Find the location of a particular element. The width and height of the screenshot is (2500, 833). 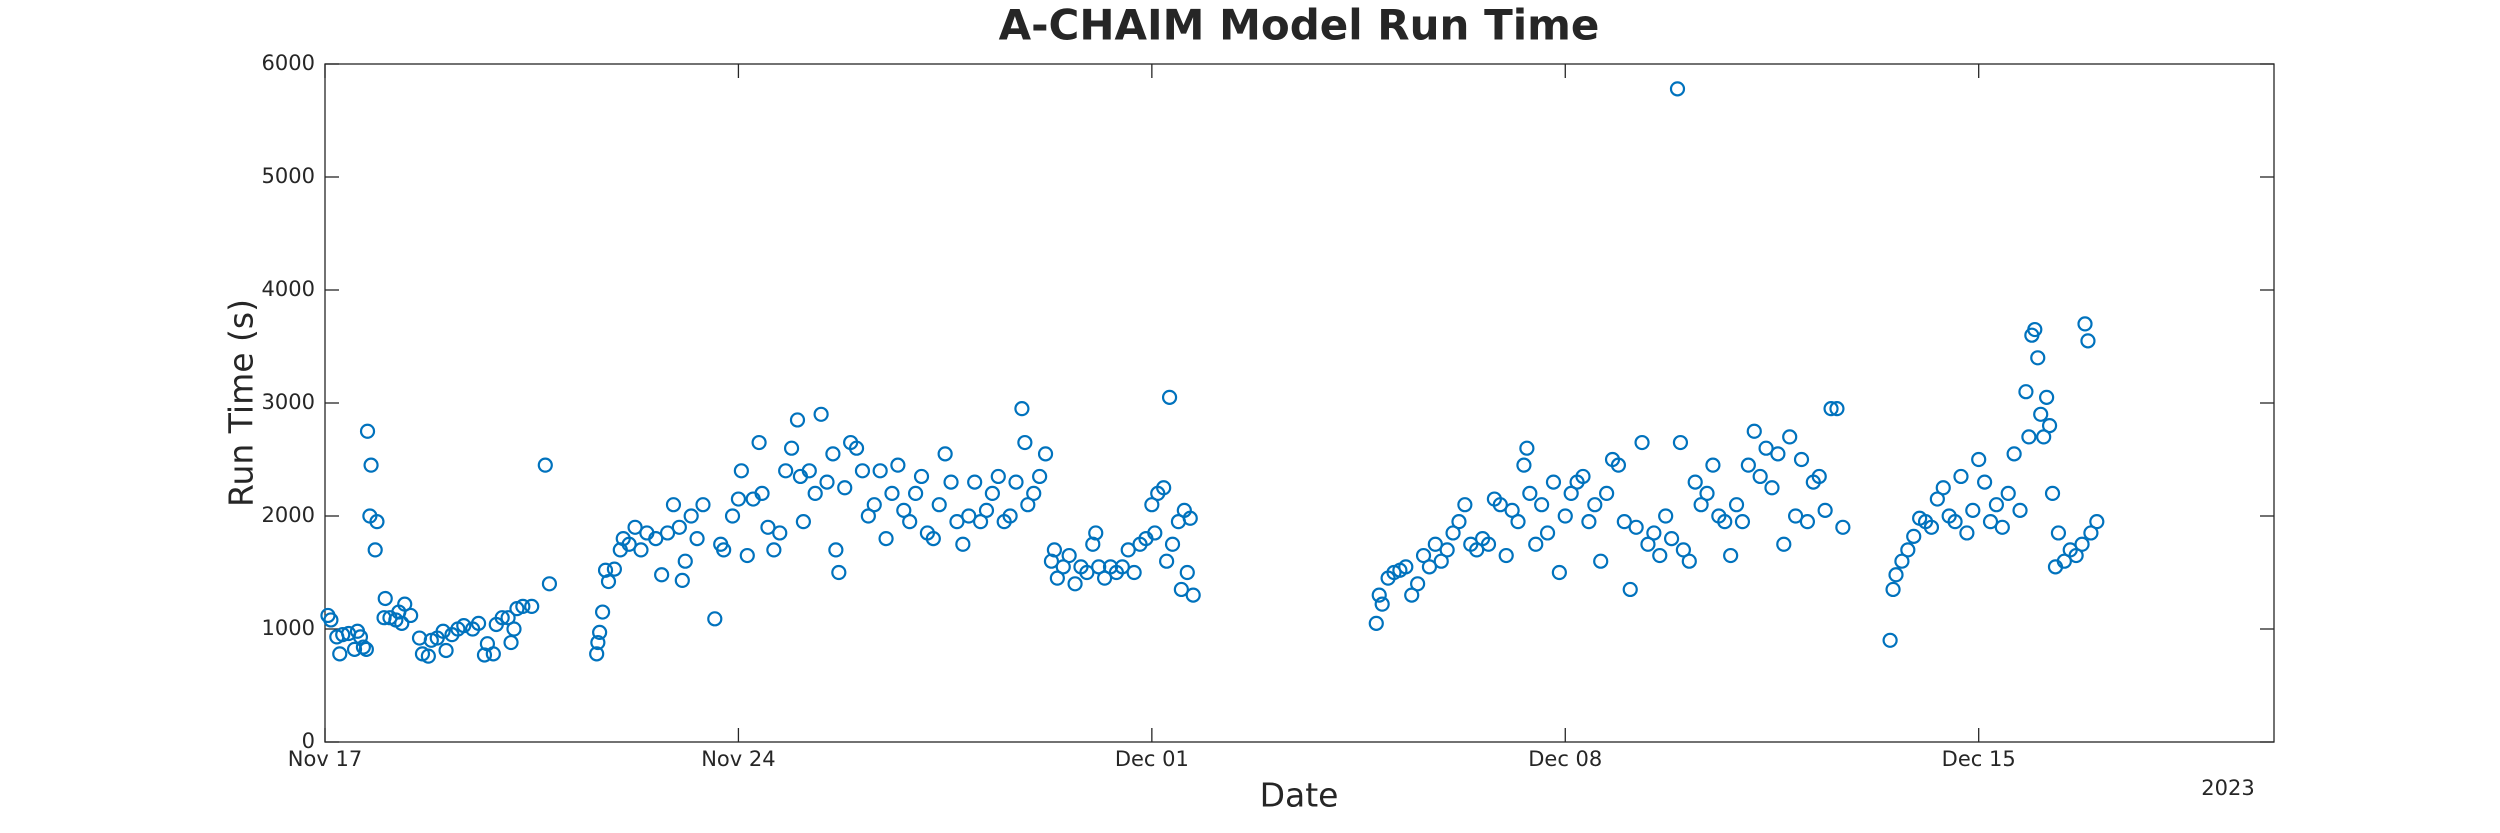

y-tick-label: 3000 is located at coordinates (288, 402).